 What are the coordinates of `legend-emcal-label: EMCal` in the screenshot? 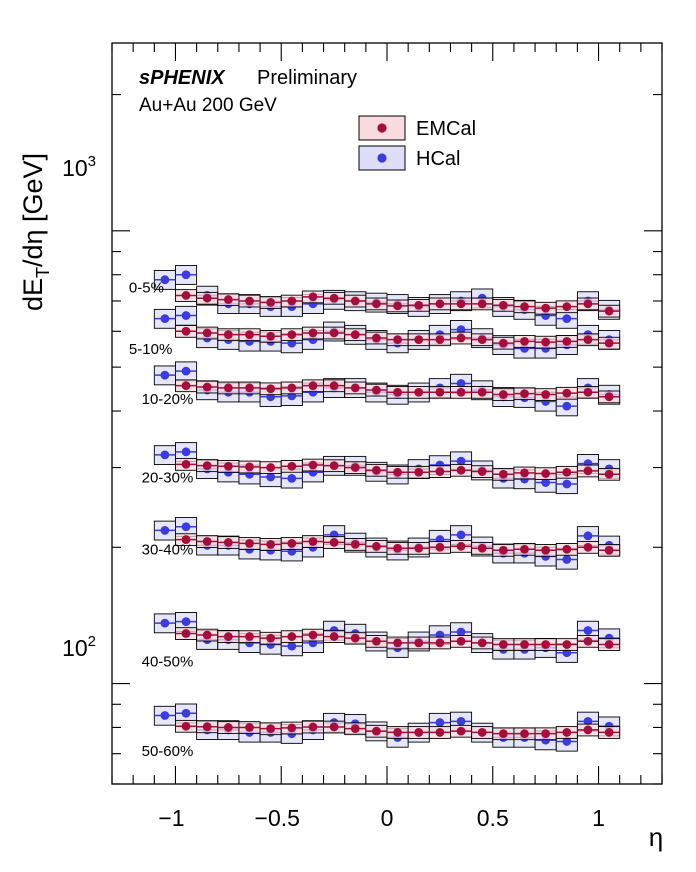 It's located at (446, 129).